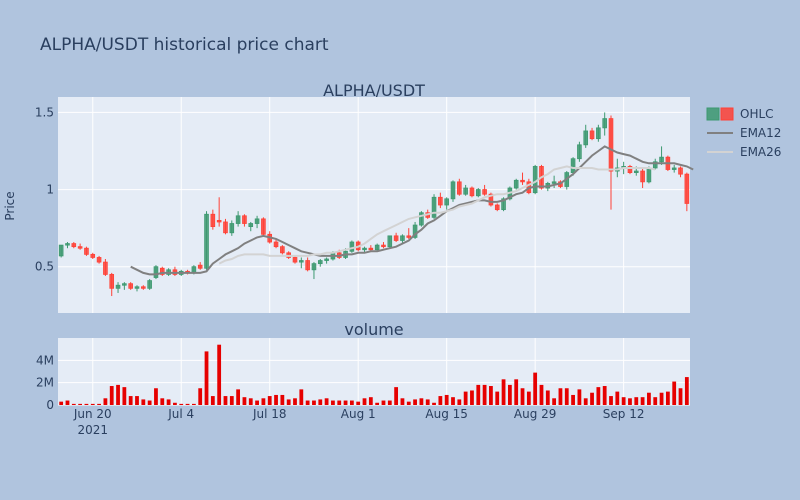  I want to click on x-tick-label: Sep 12, so click(624, 414).